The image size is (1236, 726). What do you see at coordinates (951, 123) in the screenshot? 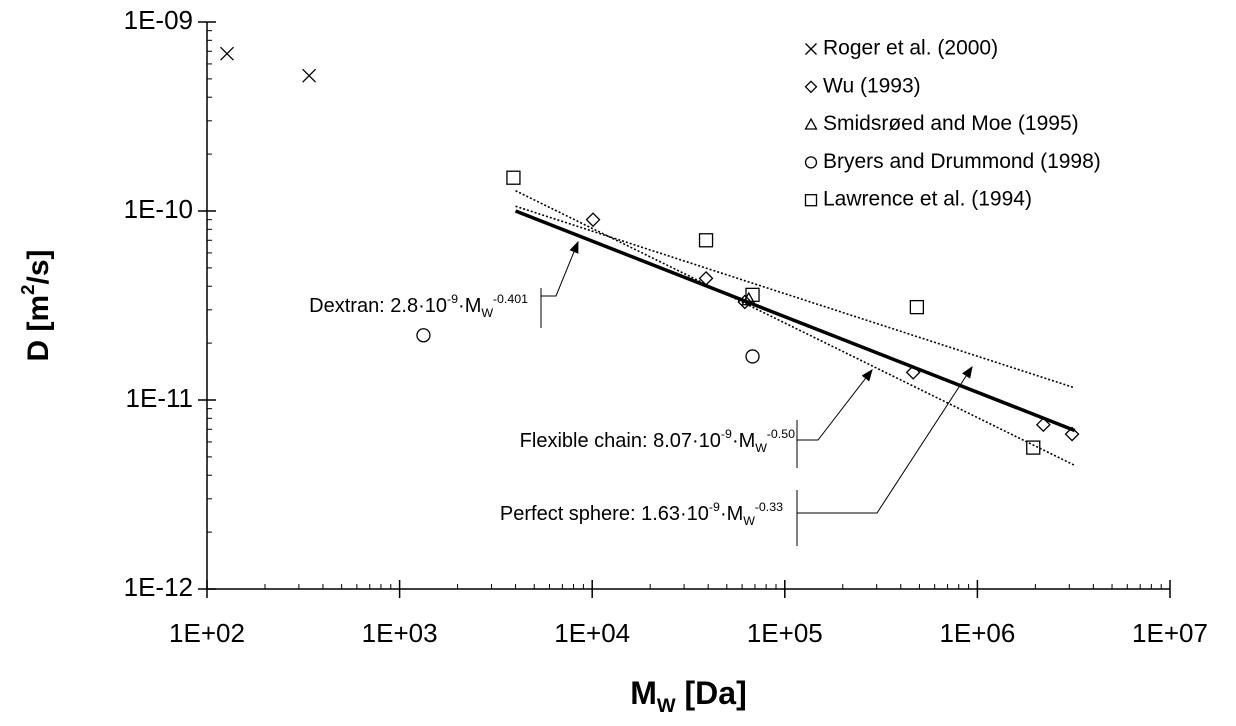
I see `legend-label: Smidsrøed and Moe (1995)` at bounding box center [951, 123].